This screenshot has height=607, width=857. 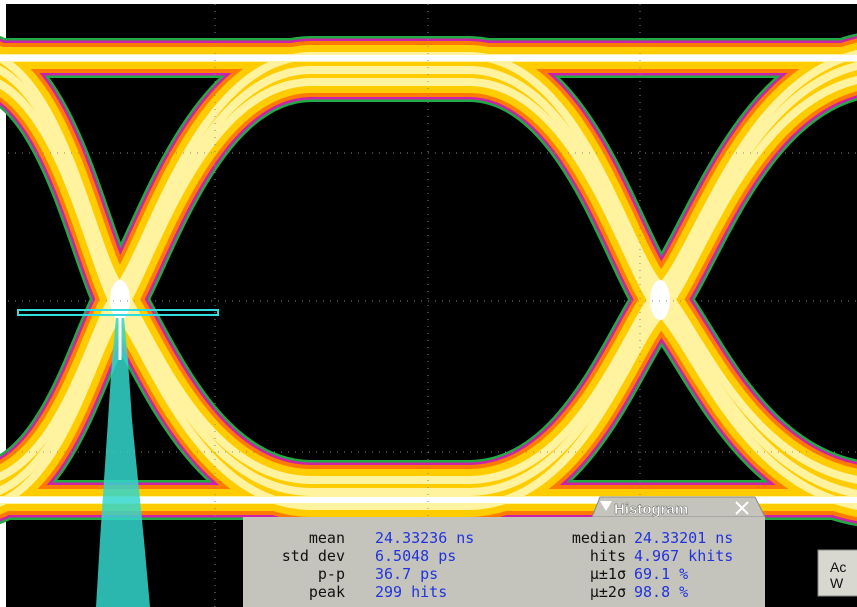 What do you see at coordinates (742, 508) in the screenshot?
I see `close-button` at bounding box center [742, 508].